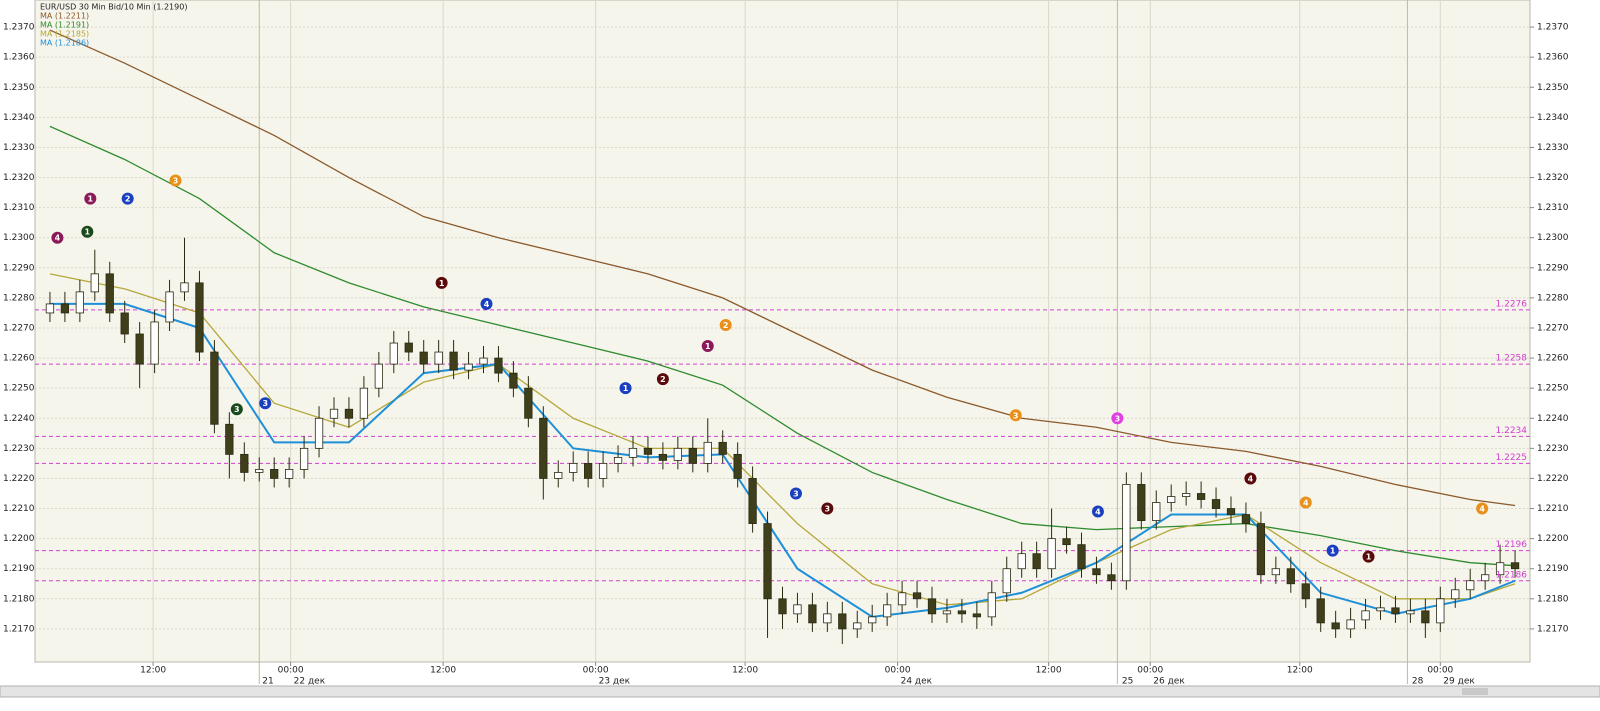 The height and width of the screenshot is (711, 1600). I want to click on level-label: 1.2225, so click(1512, 458).